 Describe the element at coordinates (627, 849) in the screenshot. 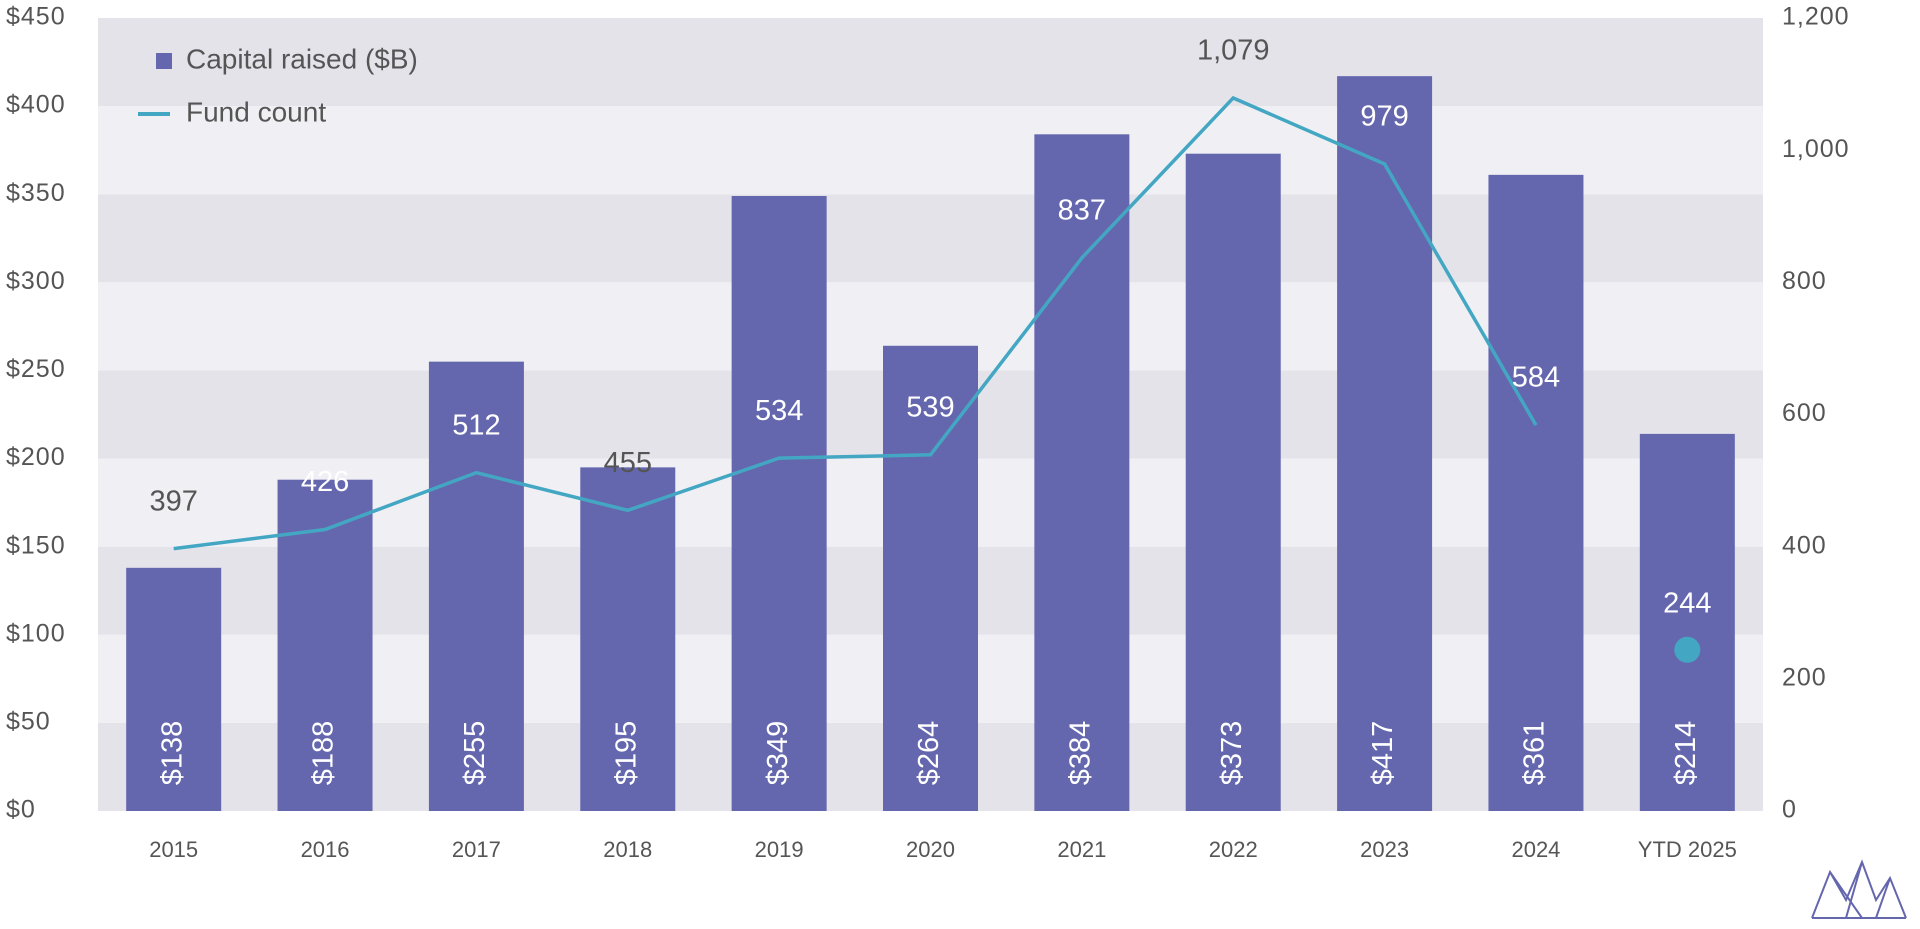

I see `x-tick-label: 2018` at that location.